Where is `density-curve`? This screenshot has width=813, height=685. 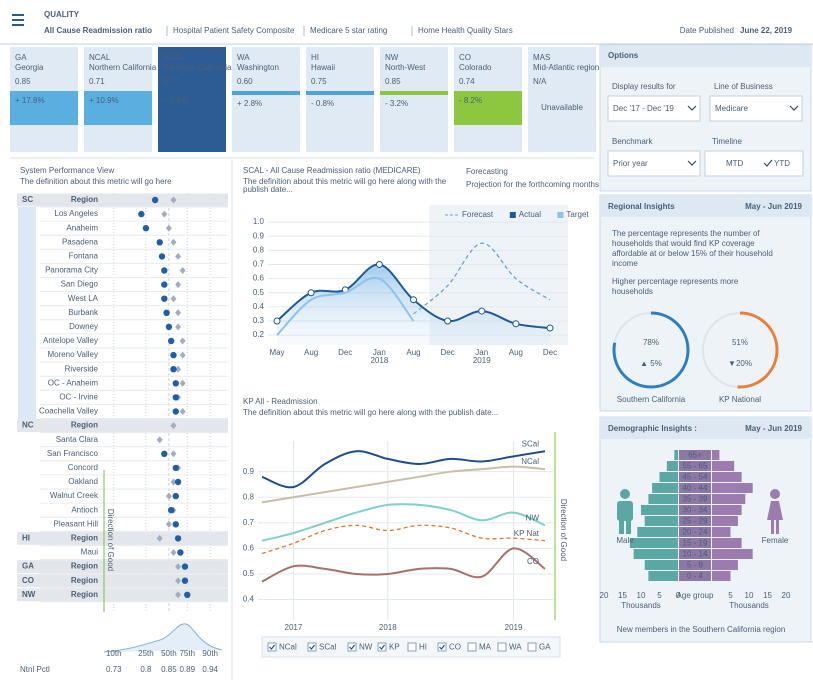 density-curve is located at coordinates (163, 638).